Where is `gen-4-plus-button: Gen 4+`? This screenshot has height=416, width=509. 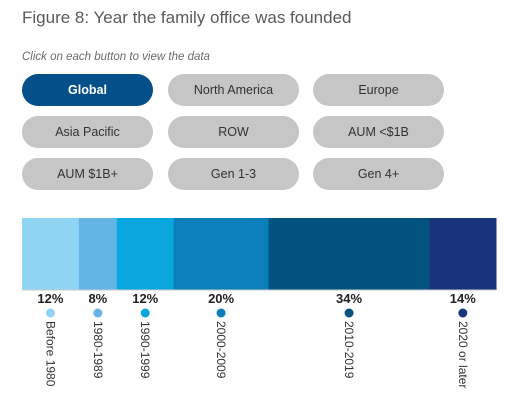 gen-4-plus-button: Gen 4+ is located at coordinates (378, 174).